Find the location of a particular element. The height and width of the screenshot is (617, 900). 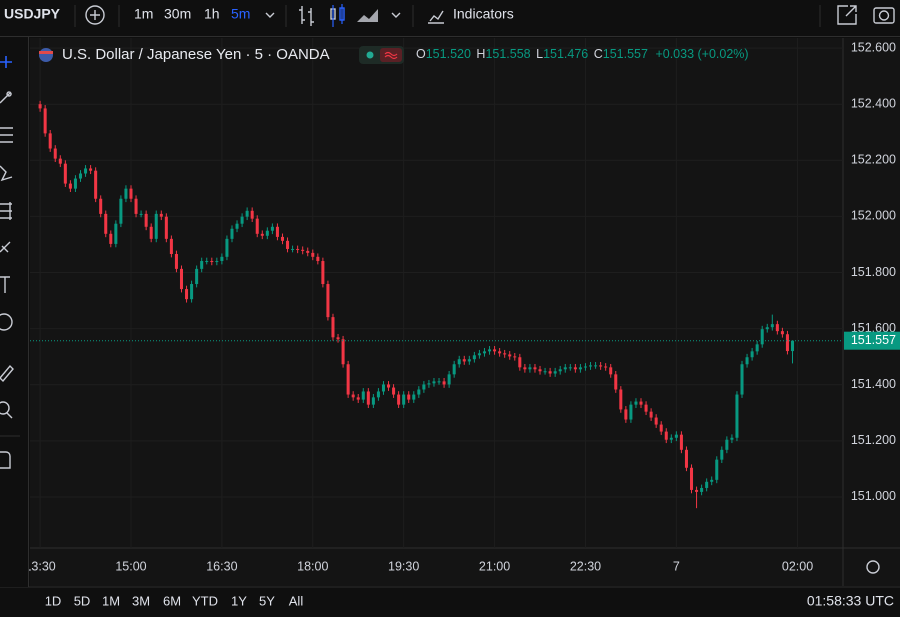

symbol-search: USDJPY is located at coordinates (32, 14).